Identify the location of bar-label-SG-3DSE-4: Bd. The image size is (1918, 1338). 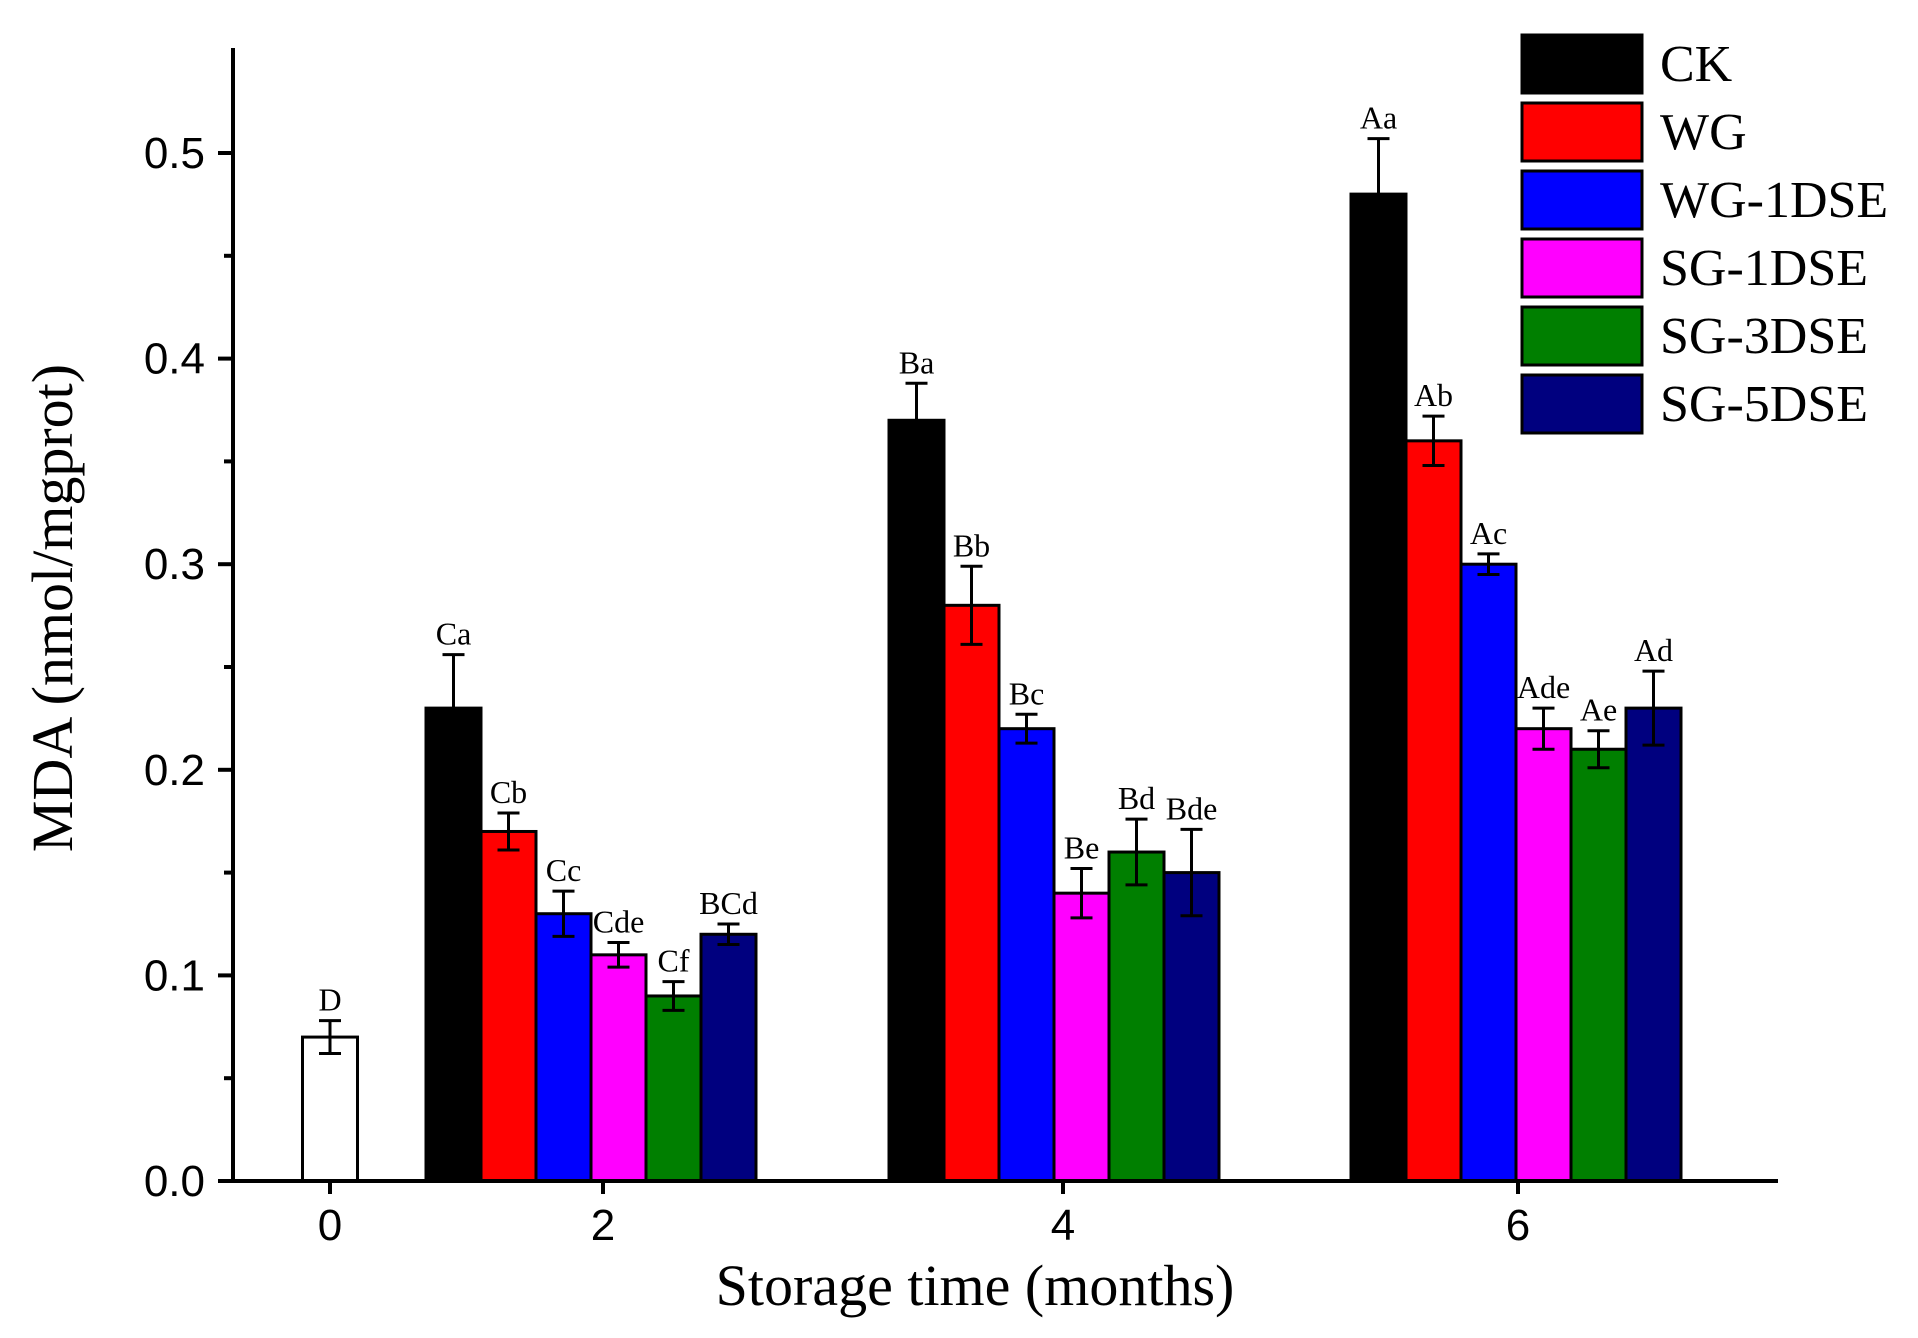
(1136, 798).